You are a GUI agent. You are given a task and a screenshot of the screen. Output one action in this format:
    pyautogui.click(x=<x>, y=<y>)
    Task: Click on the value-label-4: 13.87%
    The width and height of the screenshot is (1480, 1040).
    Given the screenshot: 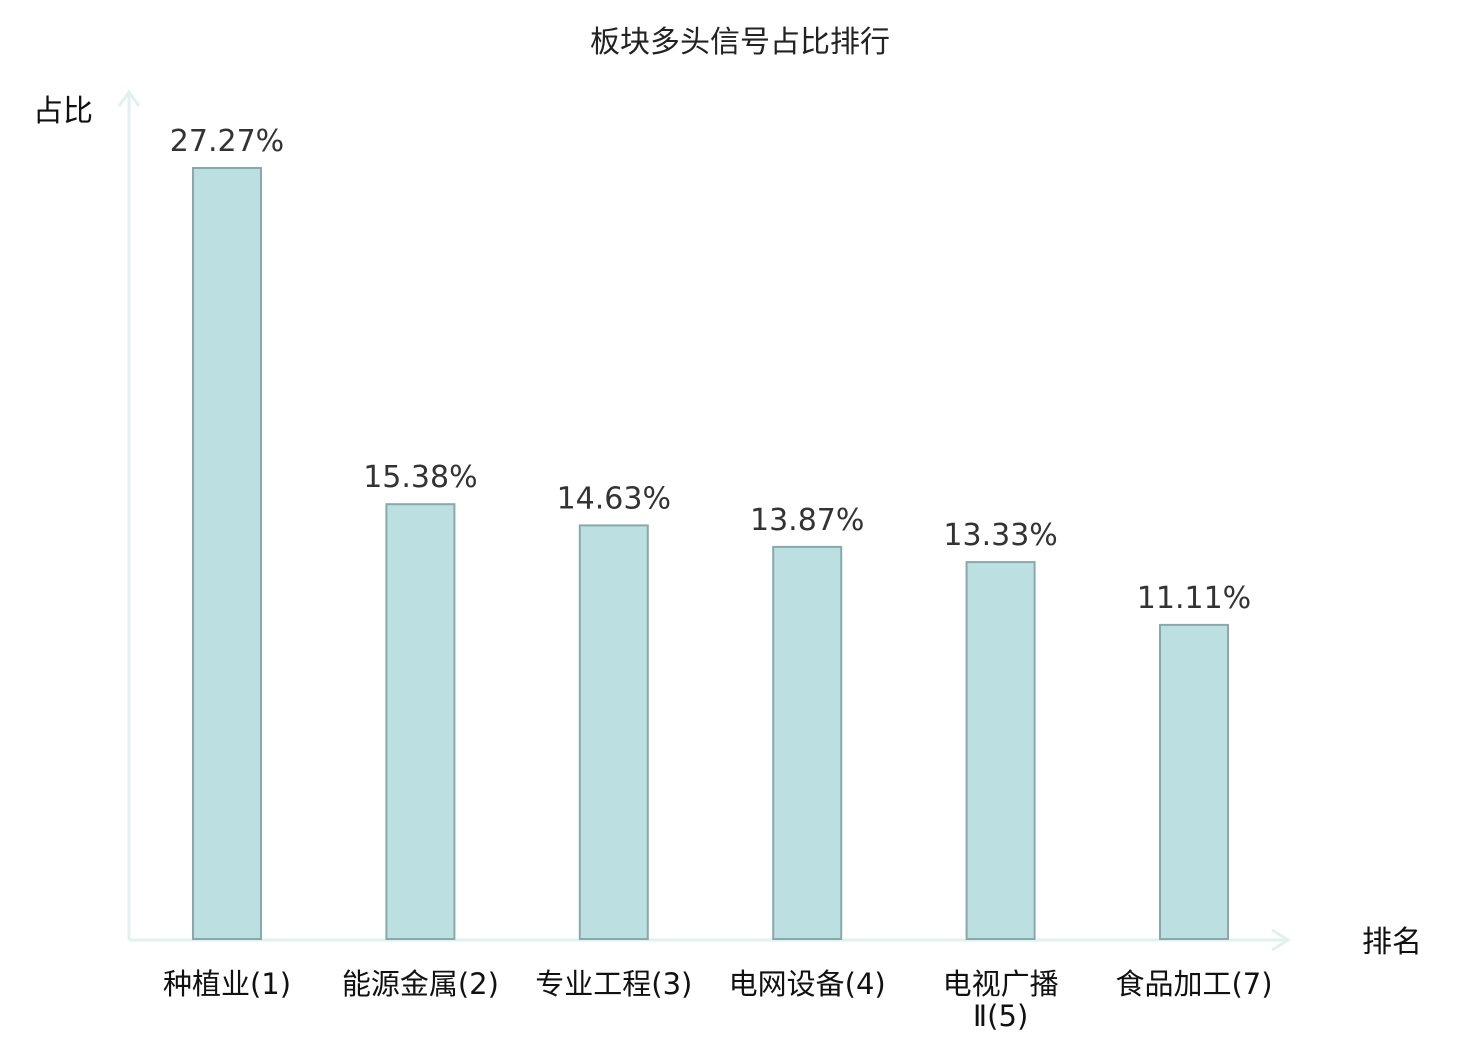 What is the action you would take?
    pyautogui.click(x=807, y=520)
    